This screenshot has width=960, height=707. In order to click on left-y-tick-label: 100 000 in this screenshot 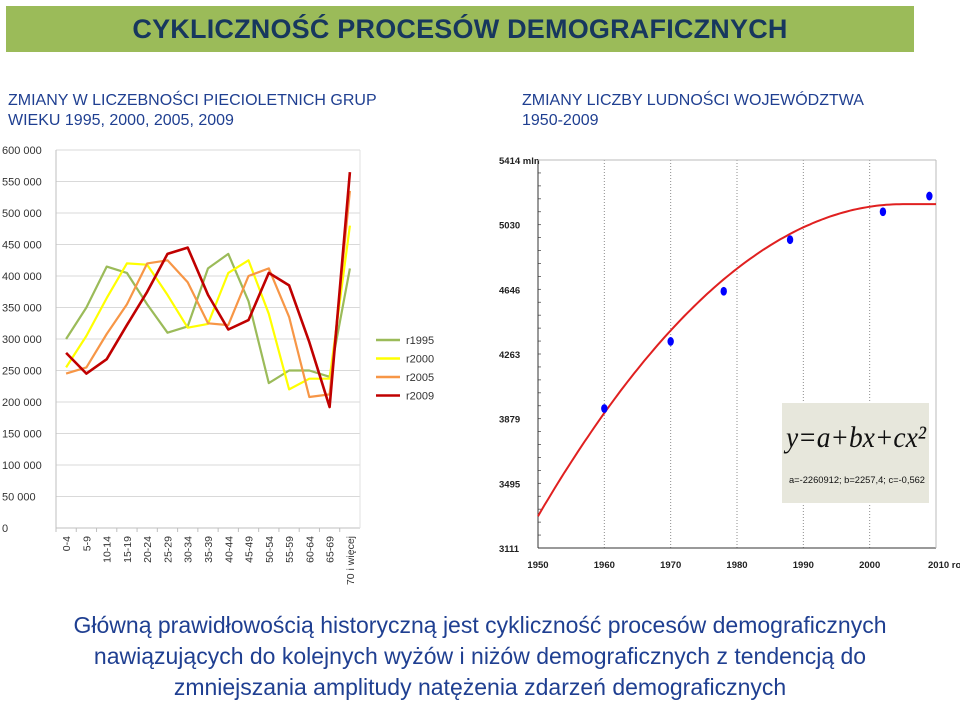, I will do `click(22, 466)`.